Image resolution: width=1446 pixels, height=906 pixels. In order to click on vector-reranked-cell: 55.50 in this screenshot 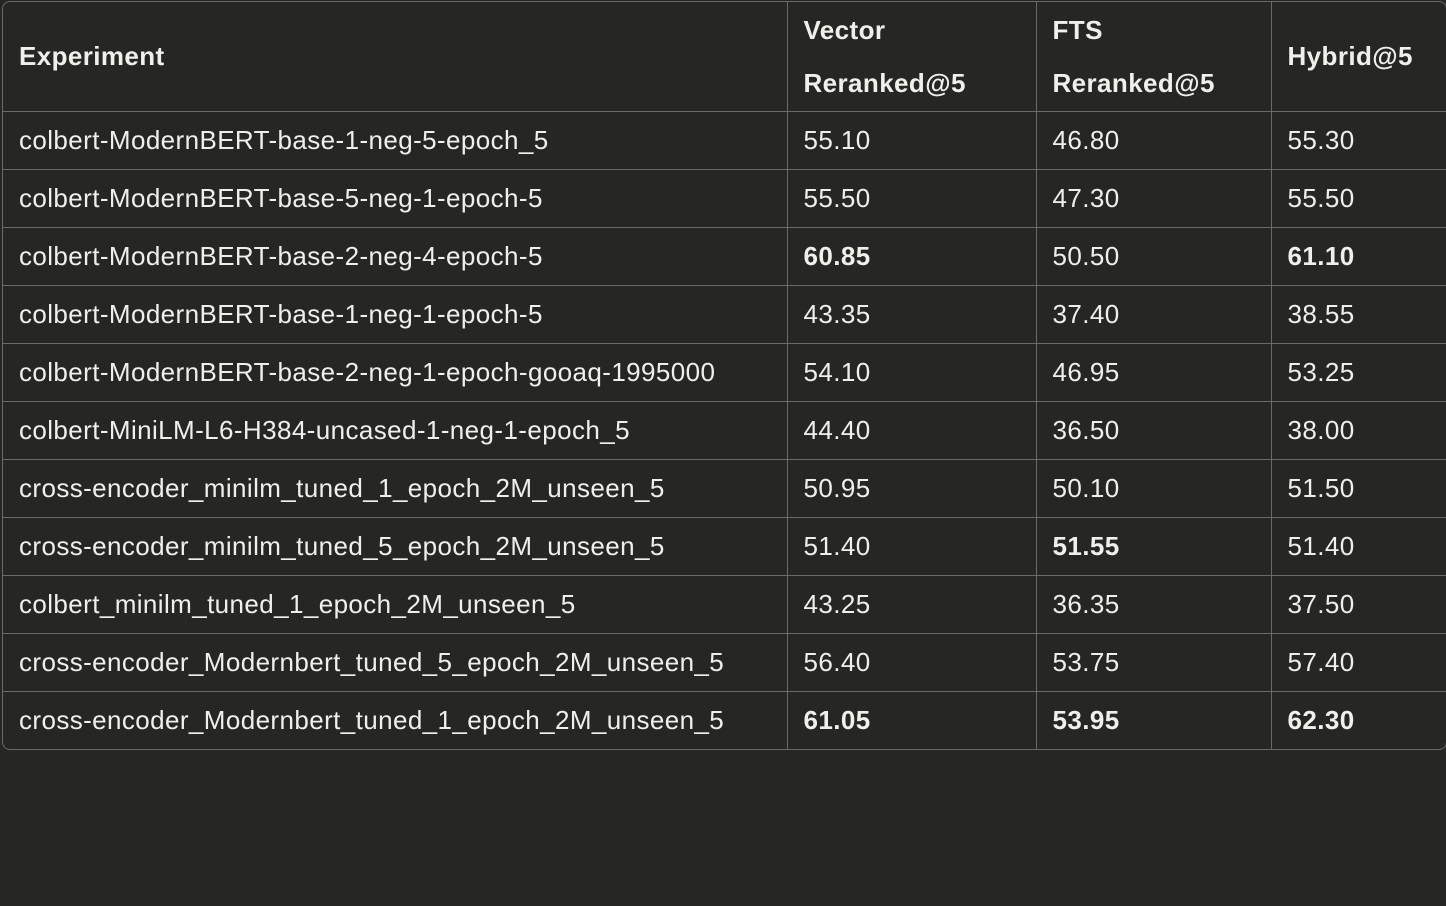, I will do `click(911, 198)`.